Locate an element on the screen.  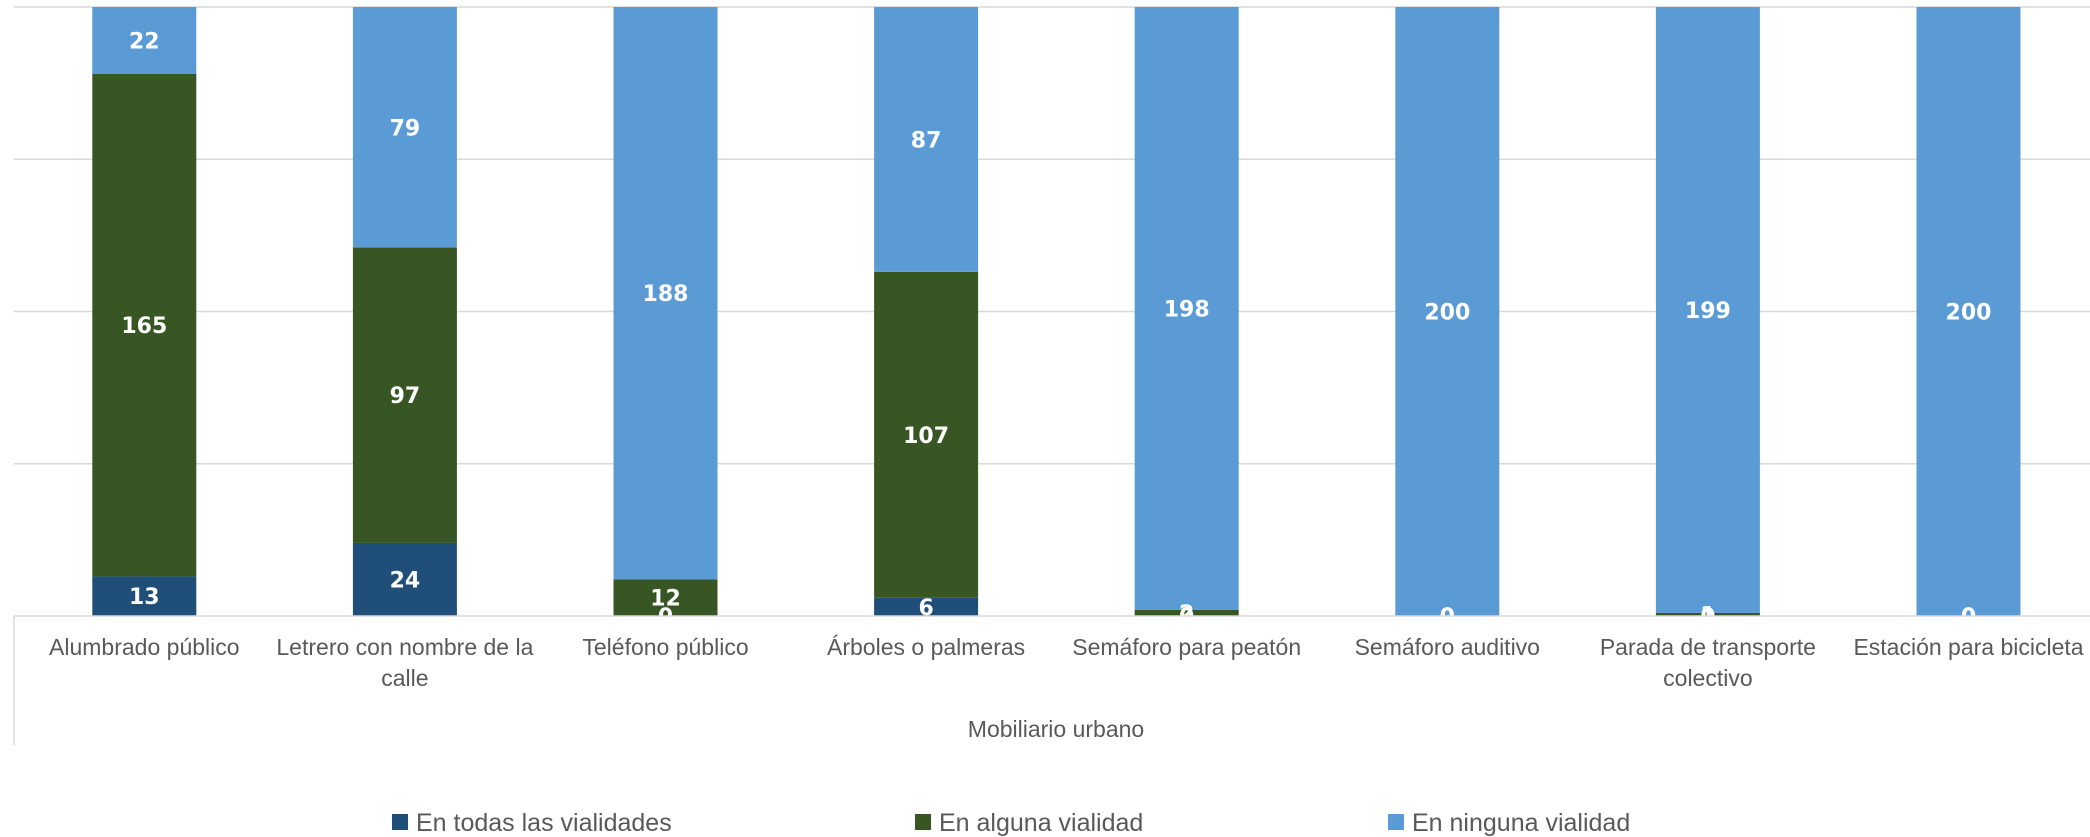
category-tick-label: Alumbrado público is located at coordinates (144, 647).